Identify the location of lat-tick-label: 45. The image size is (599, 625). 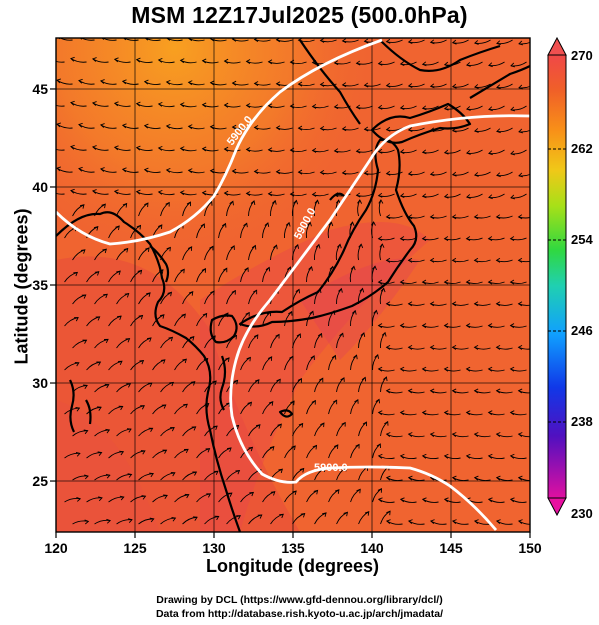
(40, 89).